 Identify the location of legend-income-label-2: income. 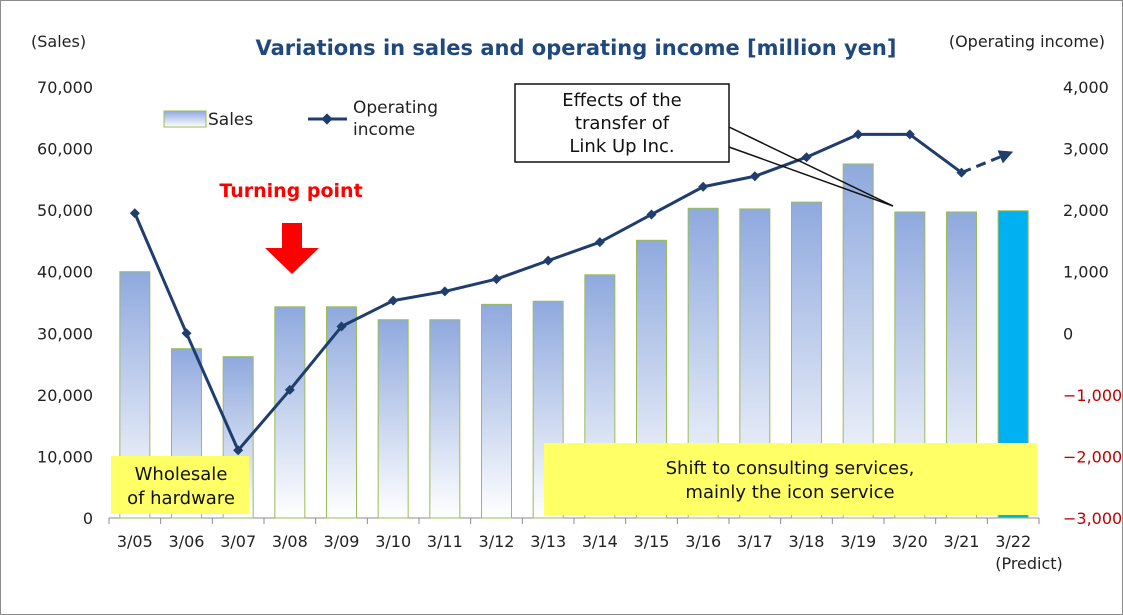
(384, 130).